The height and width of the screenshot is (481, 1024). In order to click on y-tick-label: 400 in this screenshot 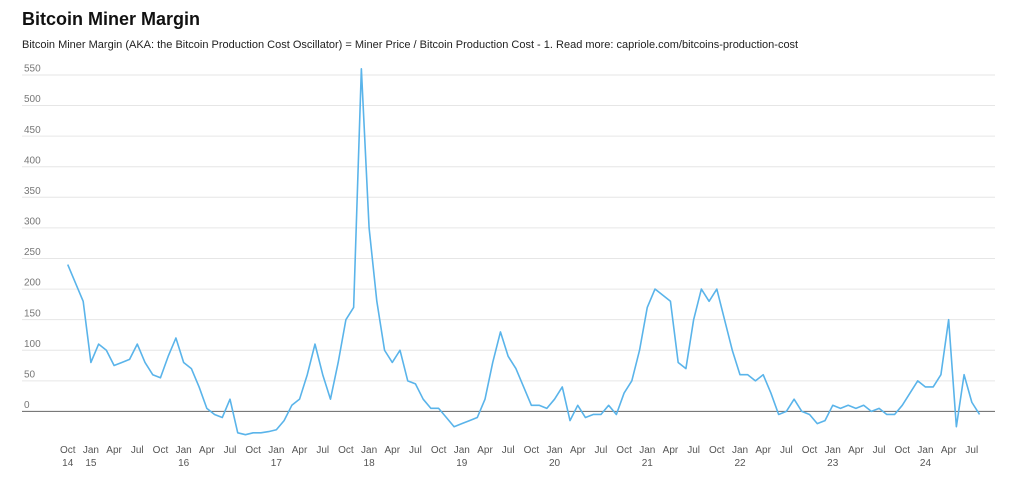, I will do `click(32, 160)`.